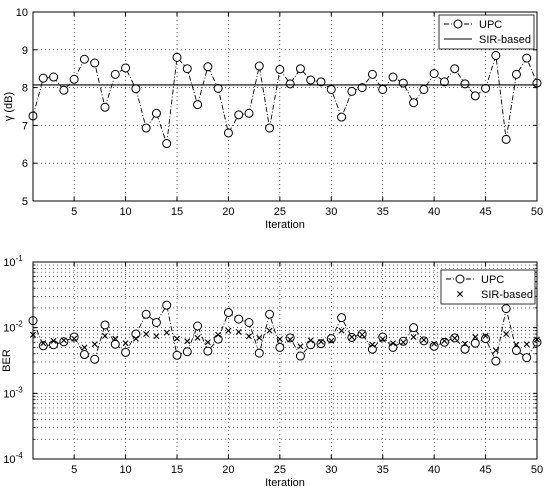  I want to click on x-tick-label: 15, so click(177, 470).